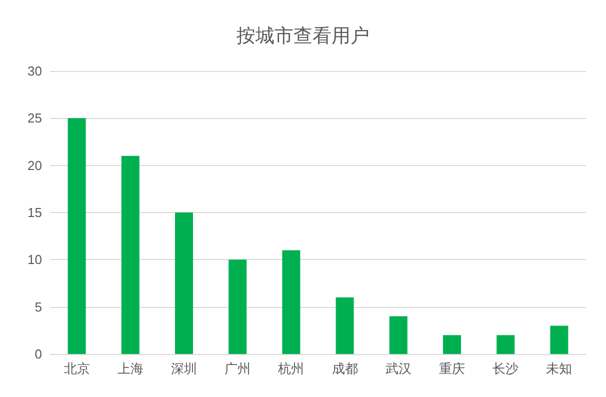 The image size is (606, 397). Describe the element at coordinates (452, 368) in the screenshot. I see `x-tick-label: 重庆` at that location.